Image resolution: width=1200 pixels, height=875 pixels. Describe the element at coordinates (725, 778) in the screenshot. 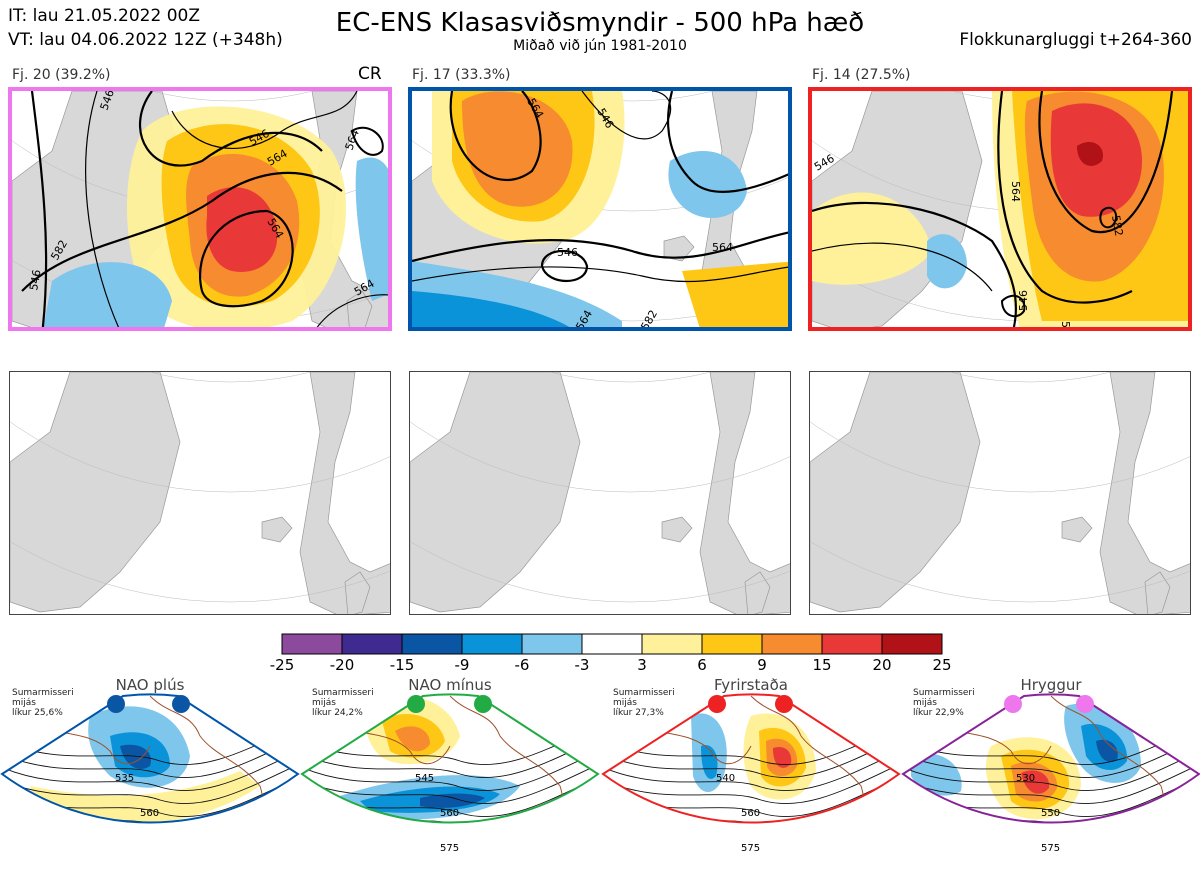

I see `contour-label: 540` at that location.